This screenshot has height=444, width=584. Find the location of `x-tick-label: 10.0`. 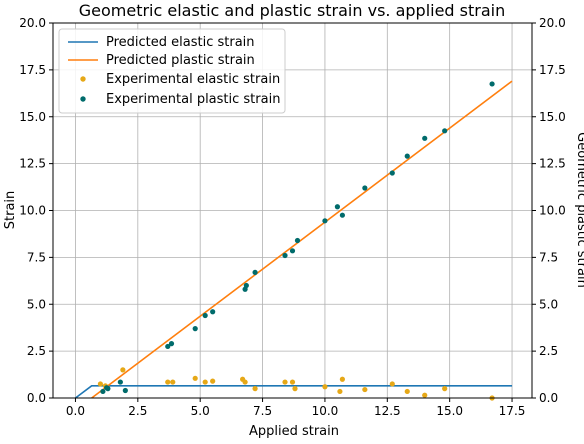

x-tick-label: 10.0 is located at coordinates (325, 411).